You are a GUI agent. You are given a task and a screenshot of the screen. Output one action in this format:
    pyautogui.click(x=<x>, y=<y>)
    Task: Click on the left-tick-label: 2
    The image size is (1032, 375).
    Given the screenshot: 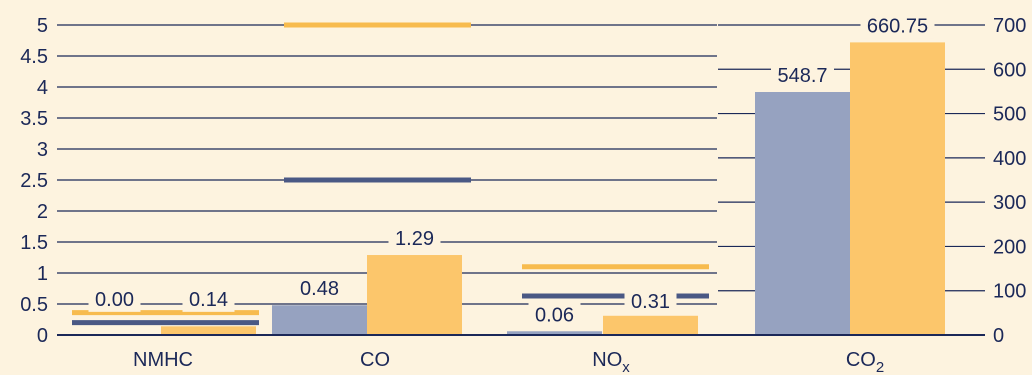 What is the action you would take?
    pyautogui.click(x=42, y=212)
    